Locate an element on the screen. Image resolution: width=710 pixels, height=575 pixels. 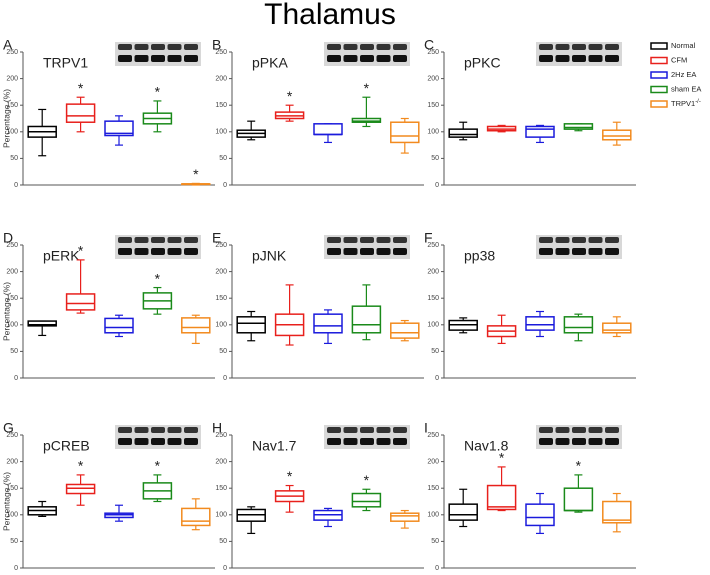
panel-letter: F is located at coordinates (428, 238).